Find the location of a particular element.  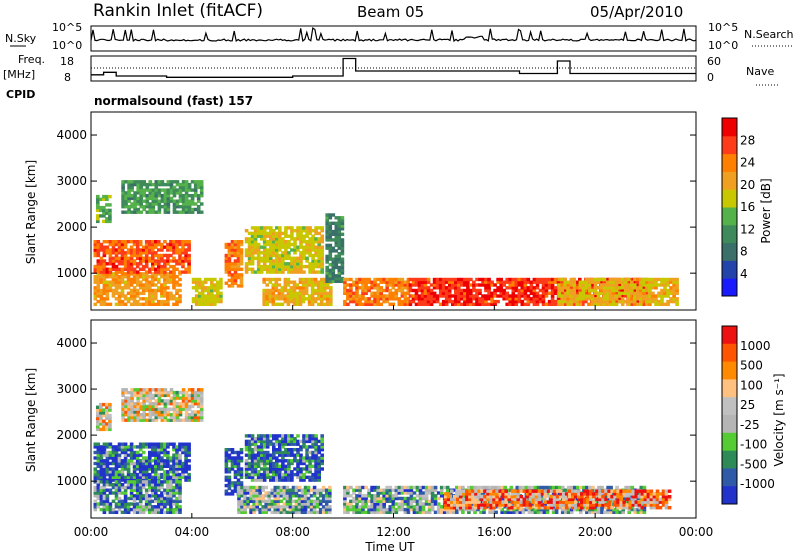

colorbar-tick-label: 12 is located at coordinates (747, 229).